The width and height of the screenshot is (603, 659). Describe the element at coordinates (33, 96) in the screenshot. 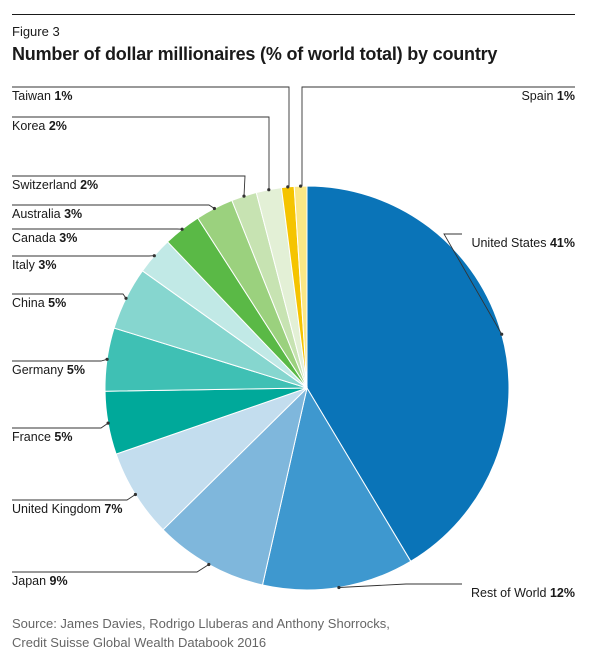

I see `label-country-taiwan: Taiwan` at that location.